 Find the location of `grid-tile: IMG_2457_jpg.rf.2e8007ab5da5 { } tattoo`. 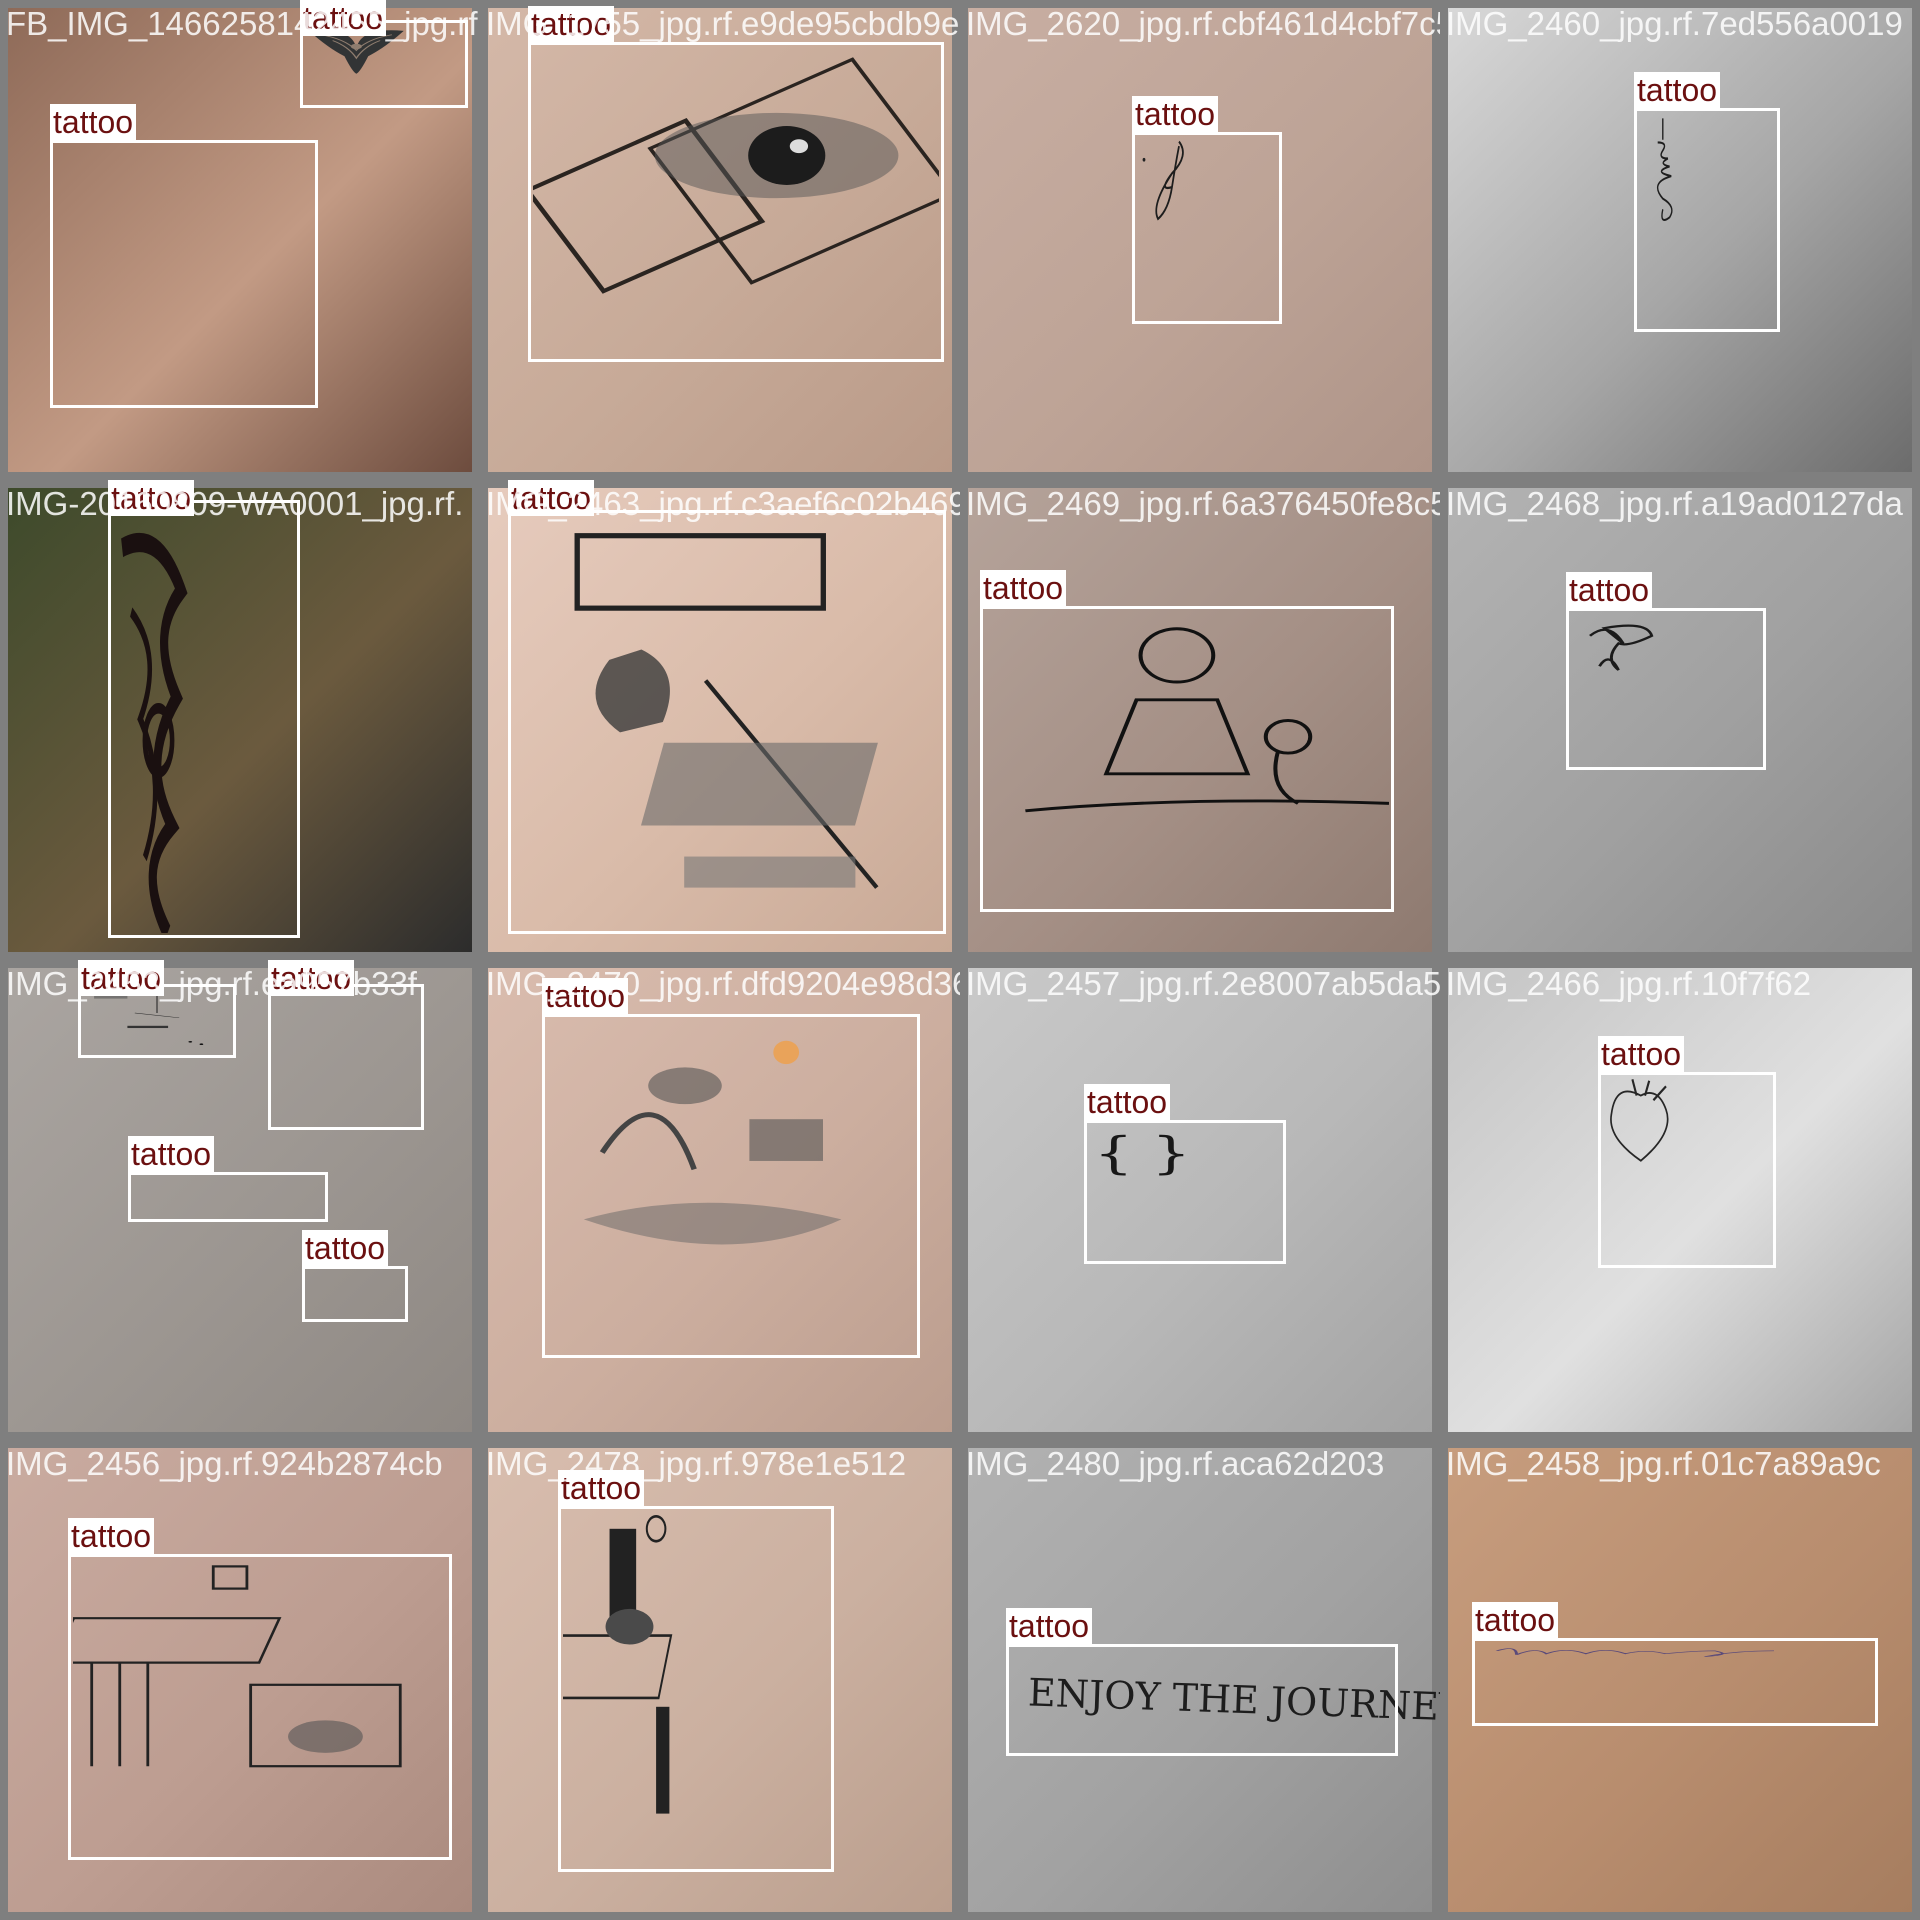

grid-tile: IMG_2457_jpg.rf.2e8007ab5da5 { } tattoo is located at coordinates (1200, 1200).